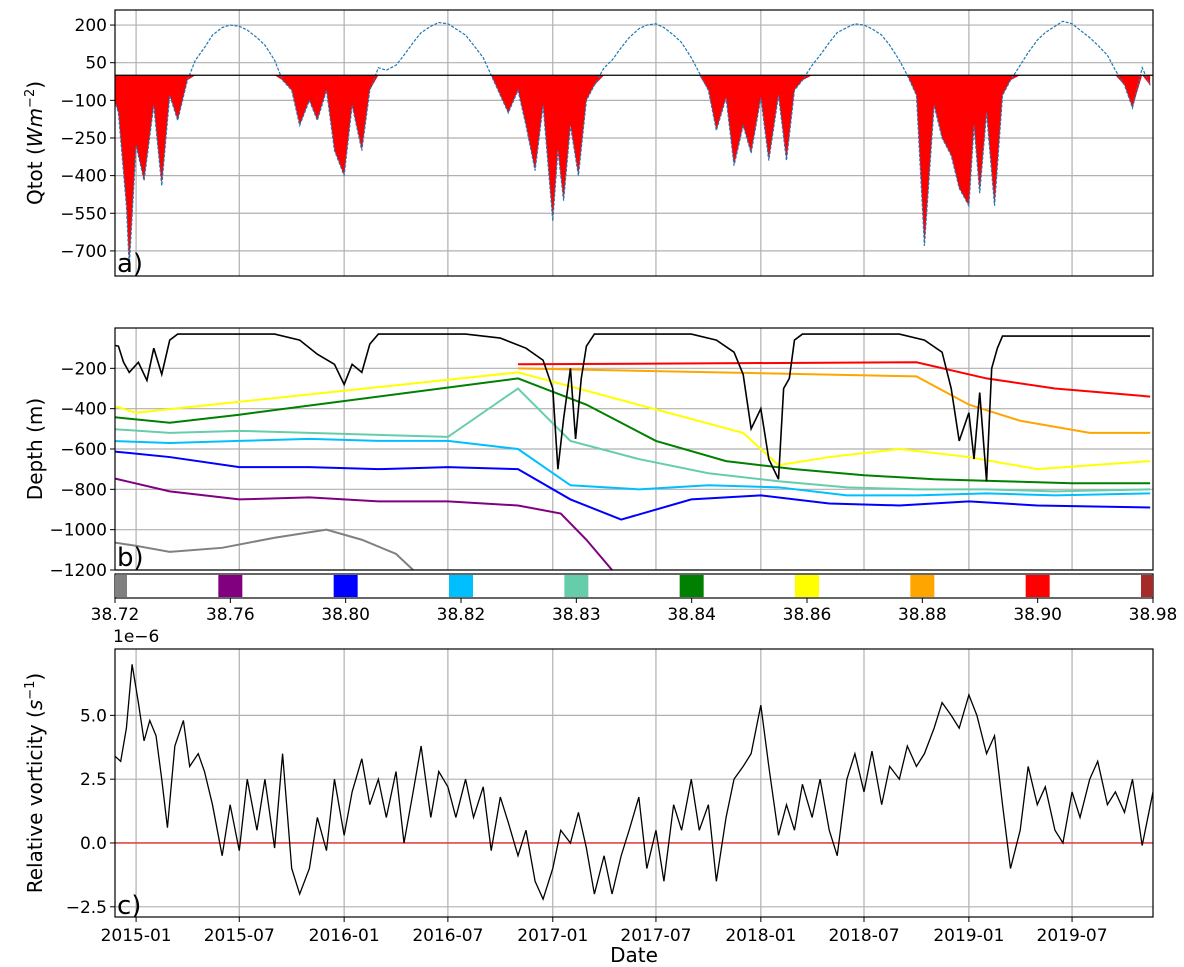 This screenshot has width=1184, height=967. Describe the element at coordinates (93, 844) in the screenshot. I see `panel-c-ytick-label: 0.0` at that location.